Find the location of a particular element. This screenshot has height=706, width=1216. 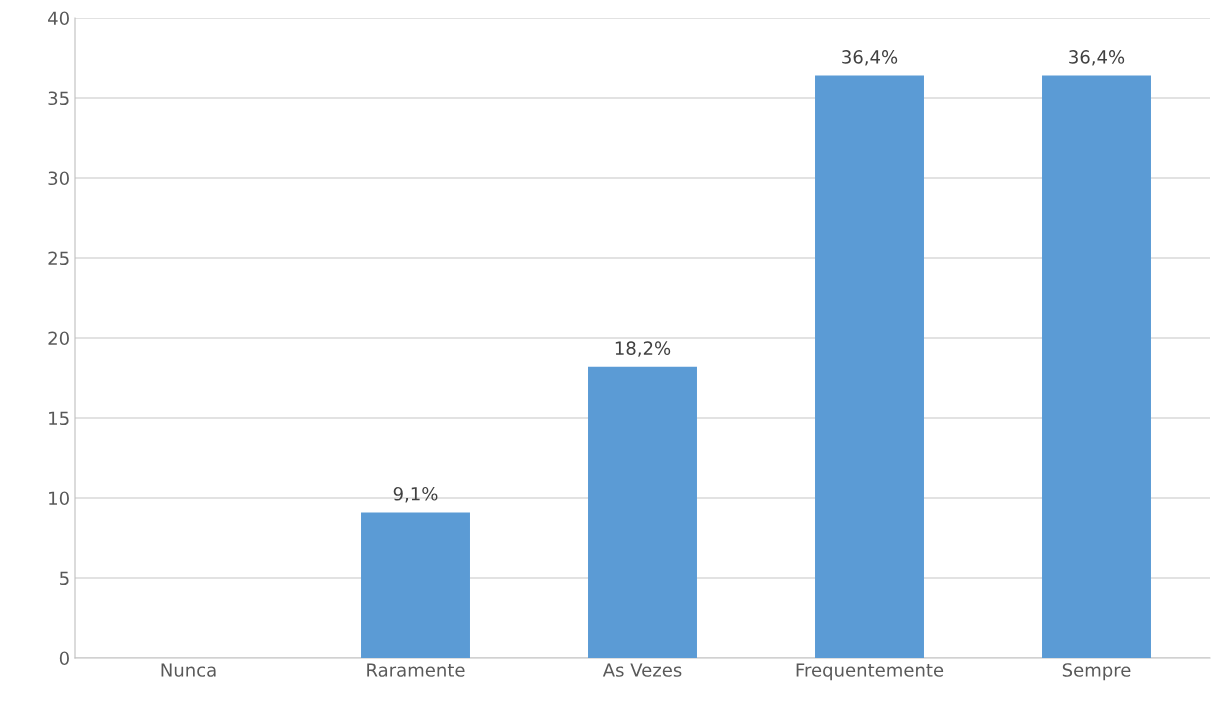

y-tick-label: 20 is located at coordinates (58, 338).